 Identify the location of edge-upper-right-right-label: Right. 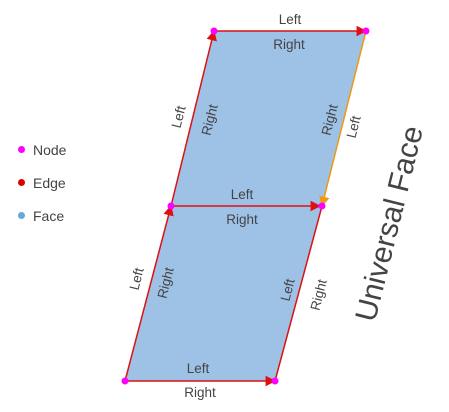
(330, 120).